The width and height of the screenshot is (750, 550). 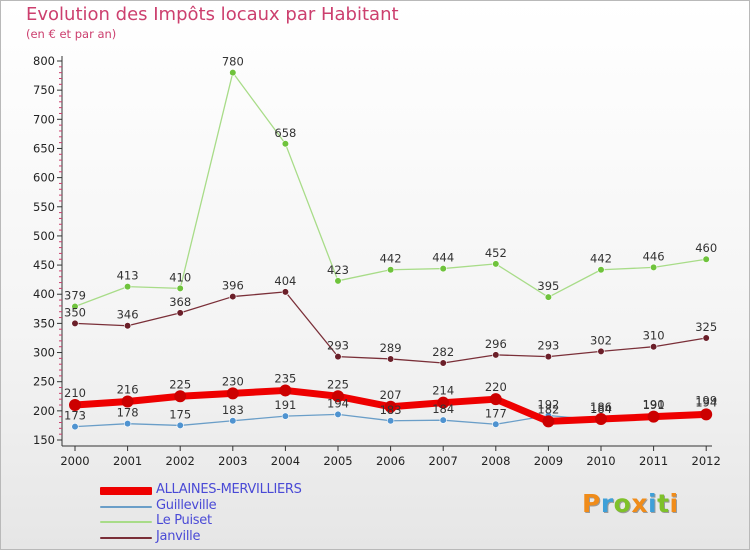 I want to click on y-tick-label: 800, so click(x=44, y=61).